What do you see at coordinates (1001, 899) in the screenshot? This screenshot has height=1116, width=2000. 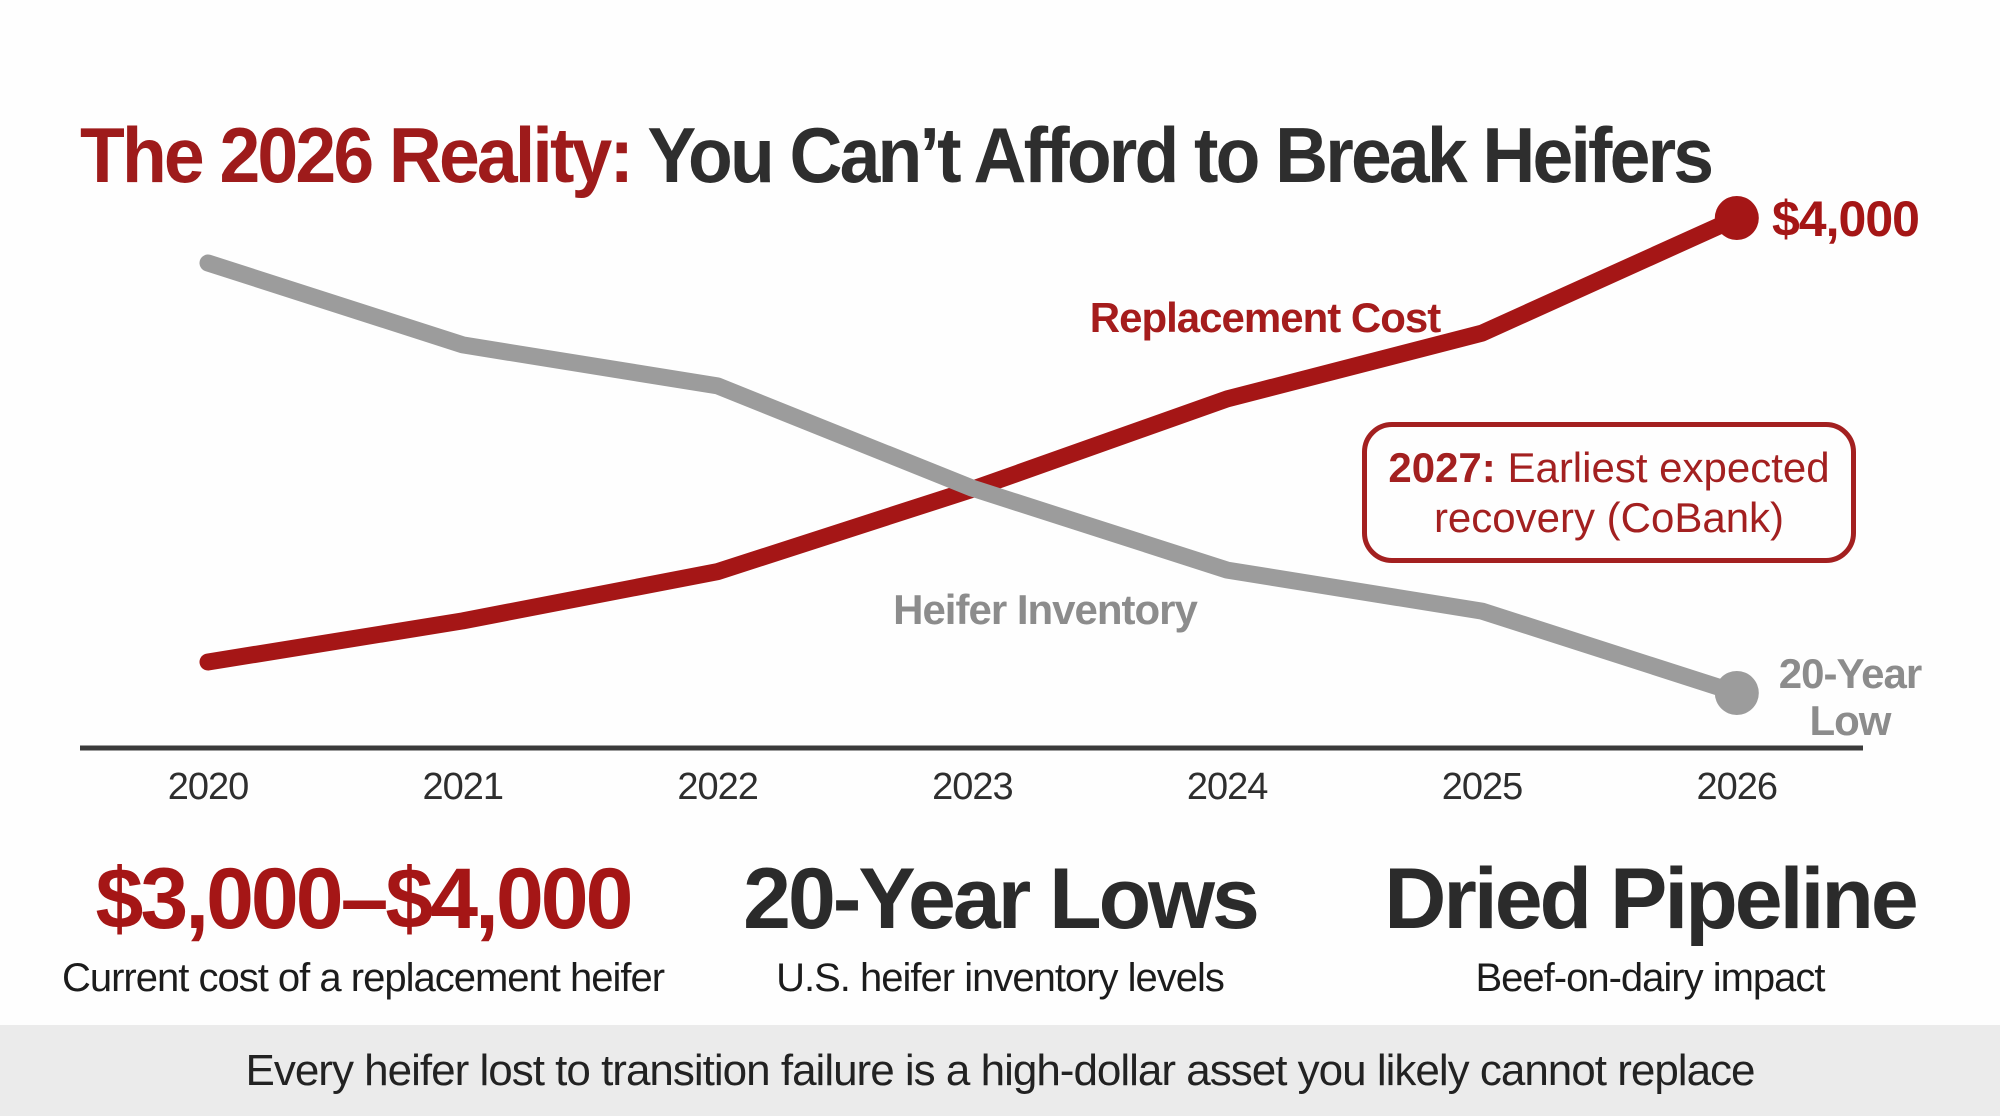 I see `stat-value: 20-Year Lows` at bounding box center [1001, 899].